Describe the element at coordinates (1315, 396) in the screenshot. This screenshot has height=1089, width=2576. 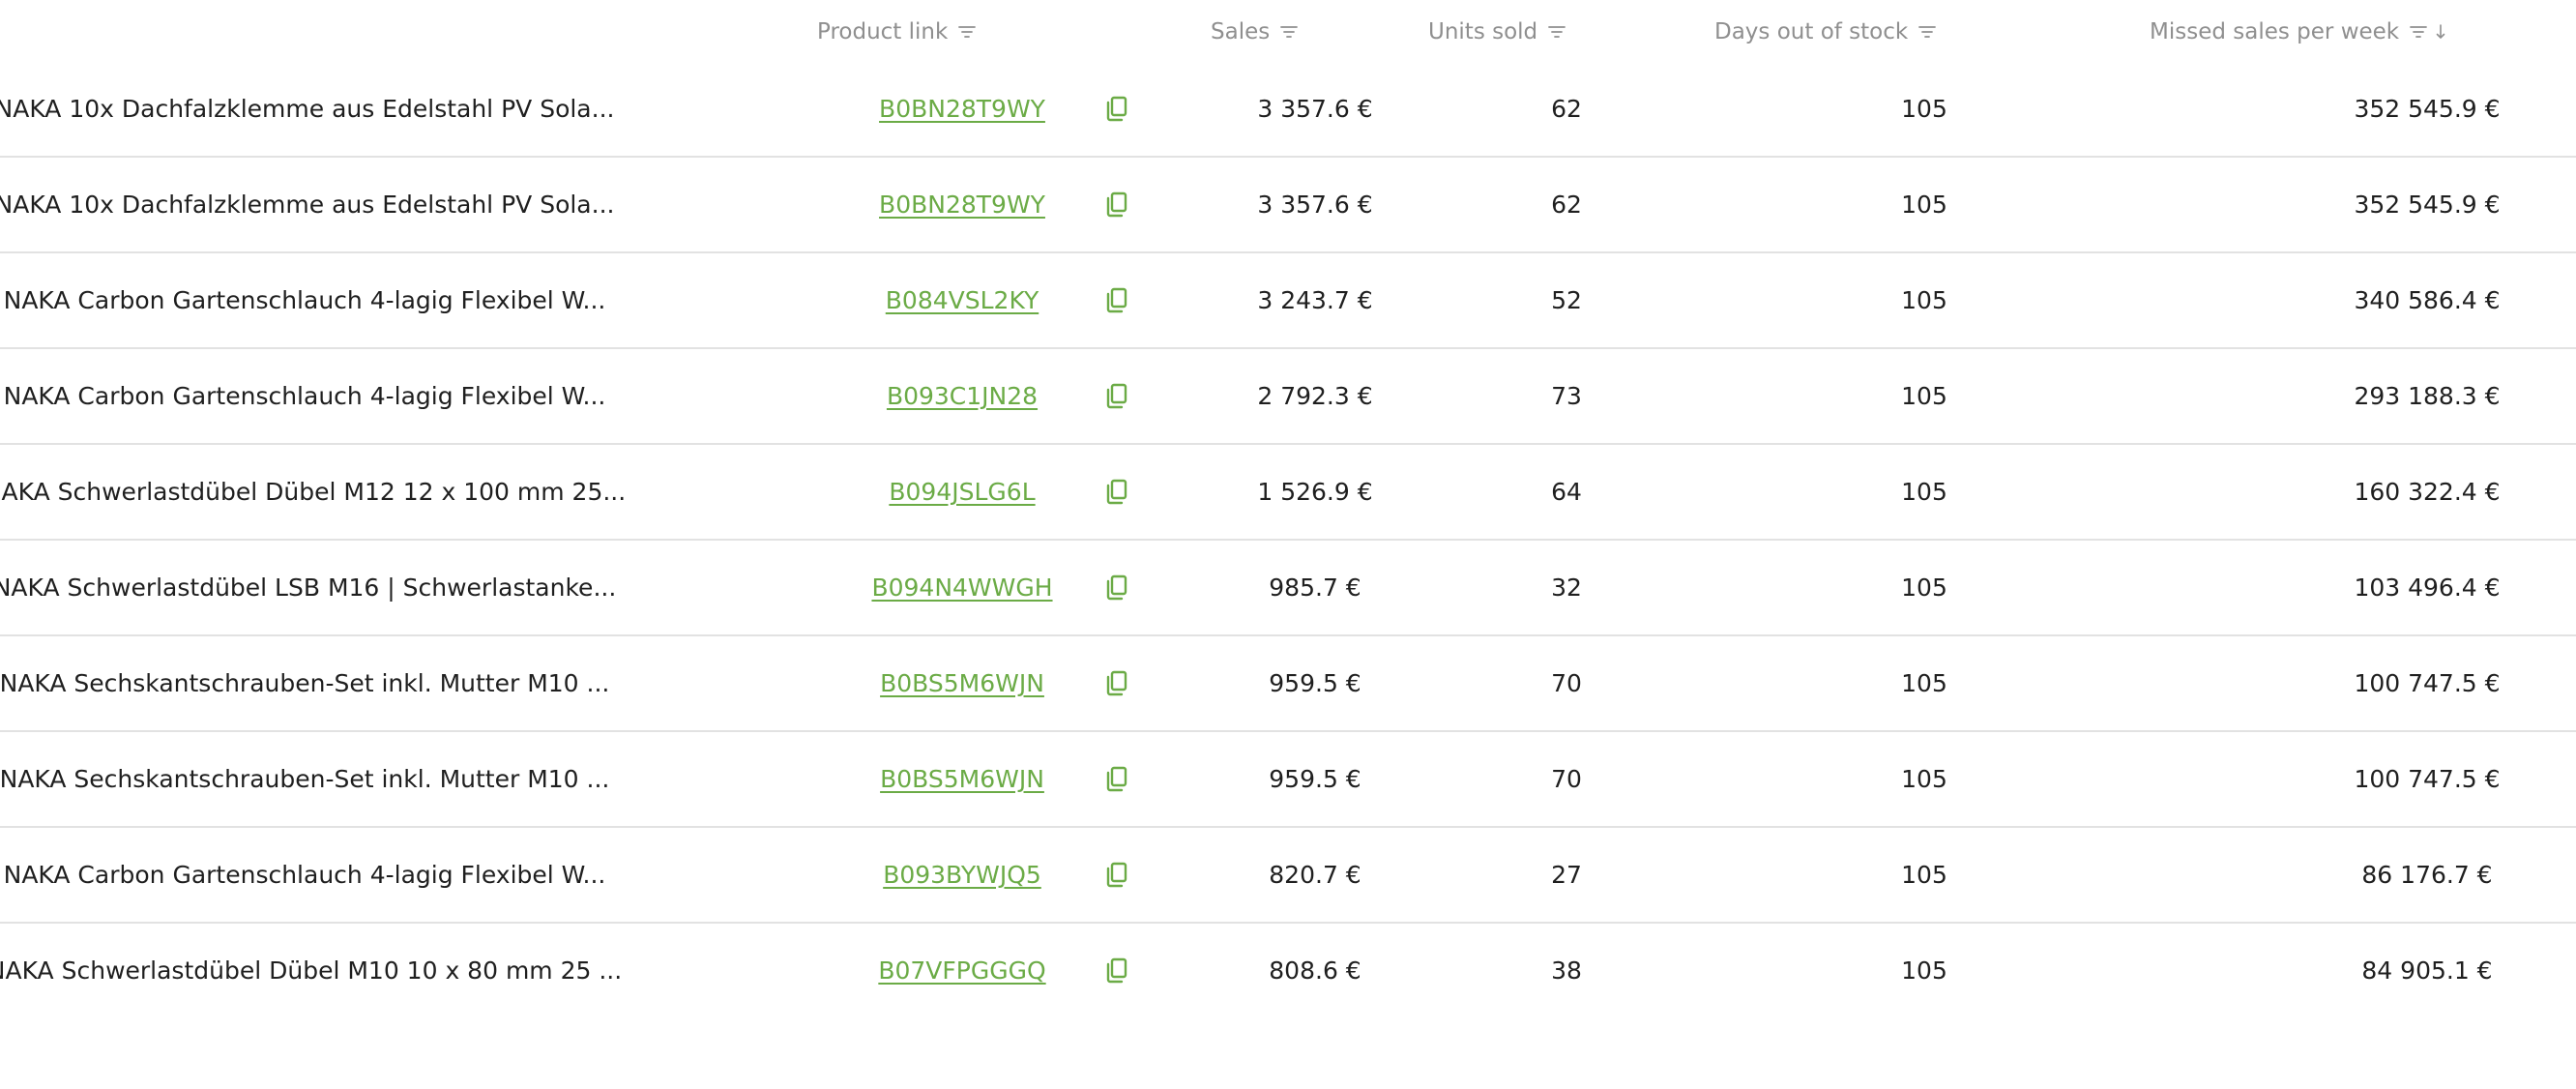
I see `sales-value: 2 792.3 €` at that location.